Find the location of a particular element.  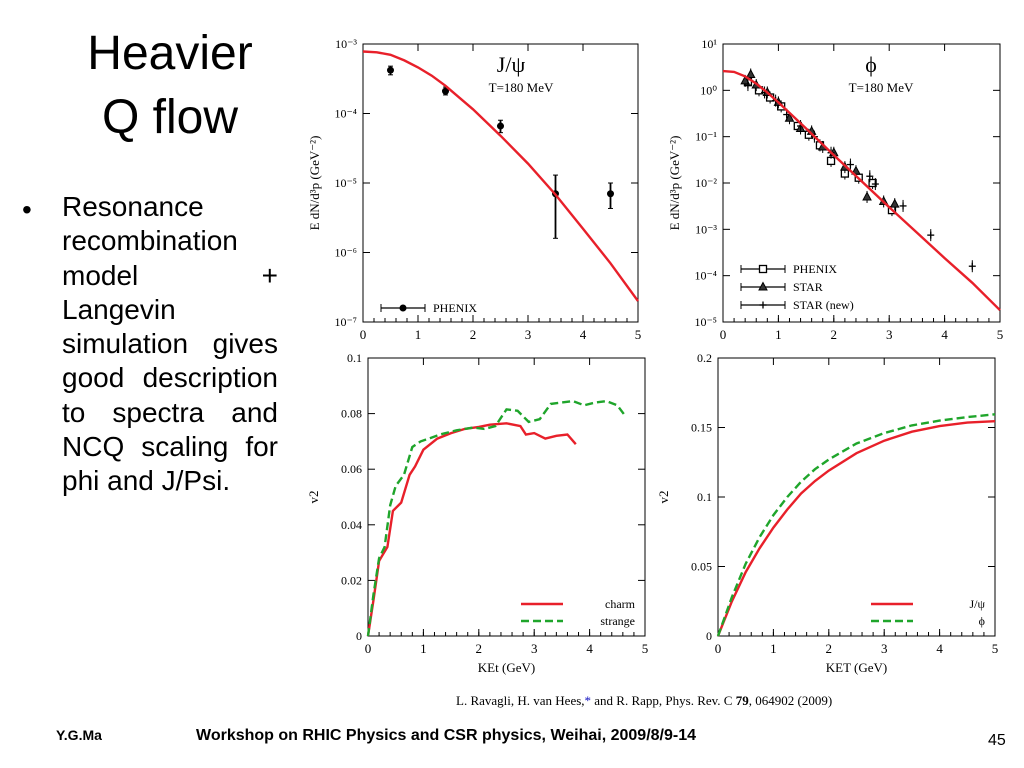

title-line-2: Q flow is located at coordinates (170, 117).